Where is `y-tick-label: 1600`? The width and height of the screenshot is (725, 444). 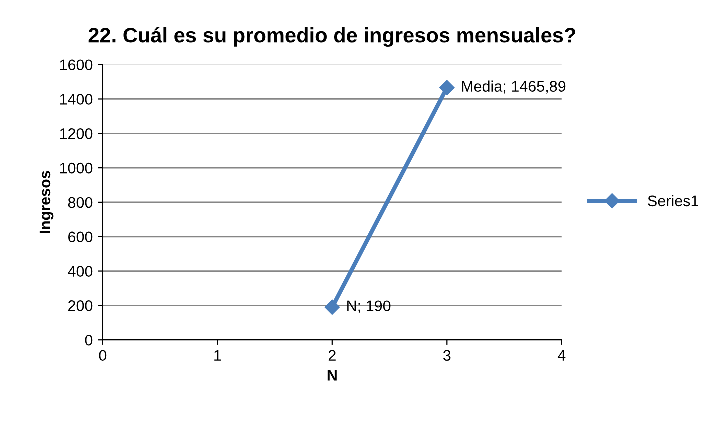
y-tick-label: 1600 is located at coordinates (76, 65).